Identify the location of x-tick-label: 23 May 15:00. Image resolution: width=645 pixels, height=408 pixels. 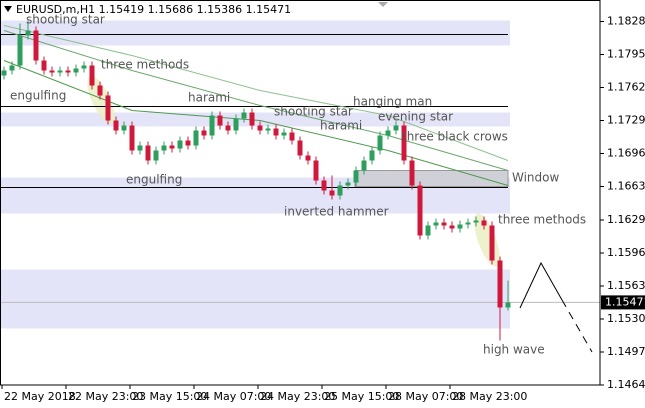
(169, 396).